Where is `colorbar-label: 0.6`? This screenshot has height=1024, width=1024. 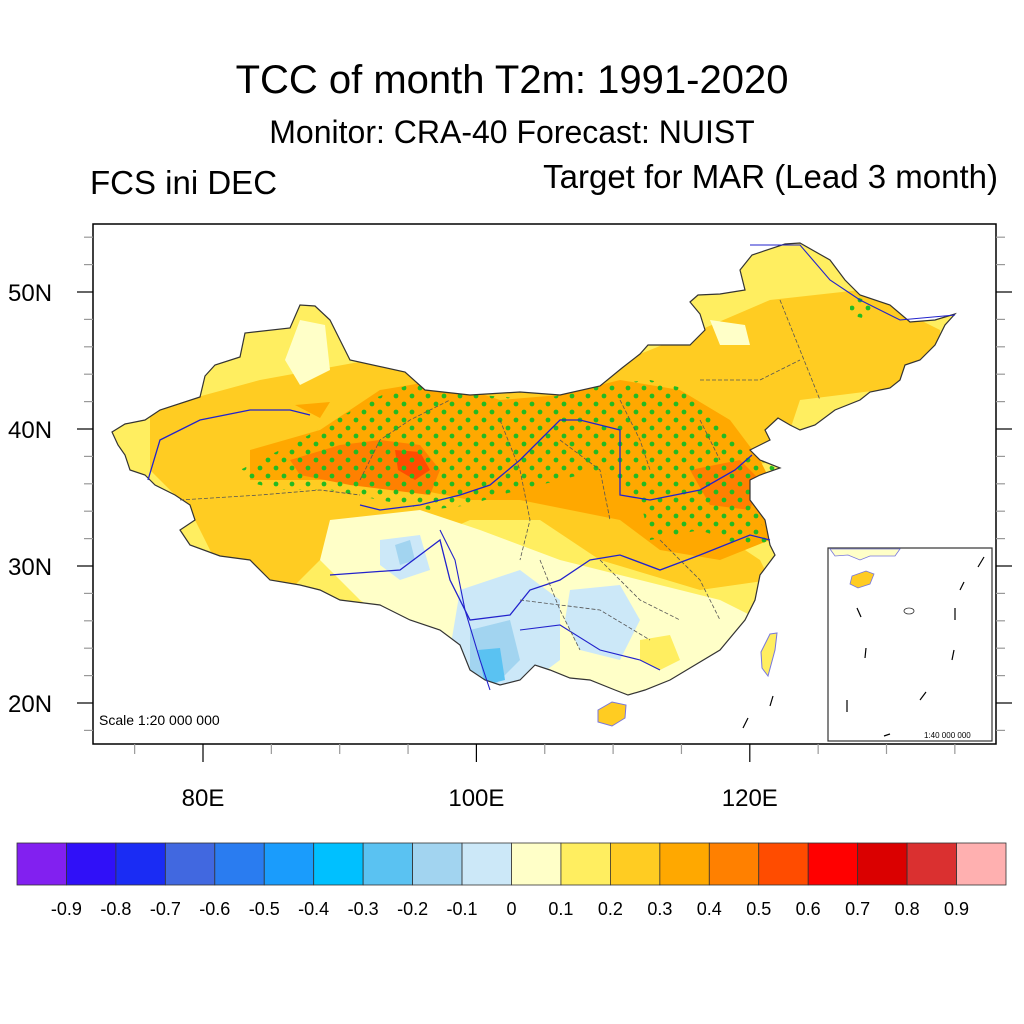 colorbar-label: 0.6 is located at coordinates (808, 909).